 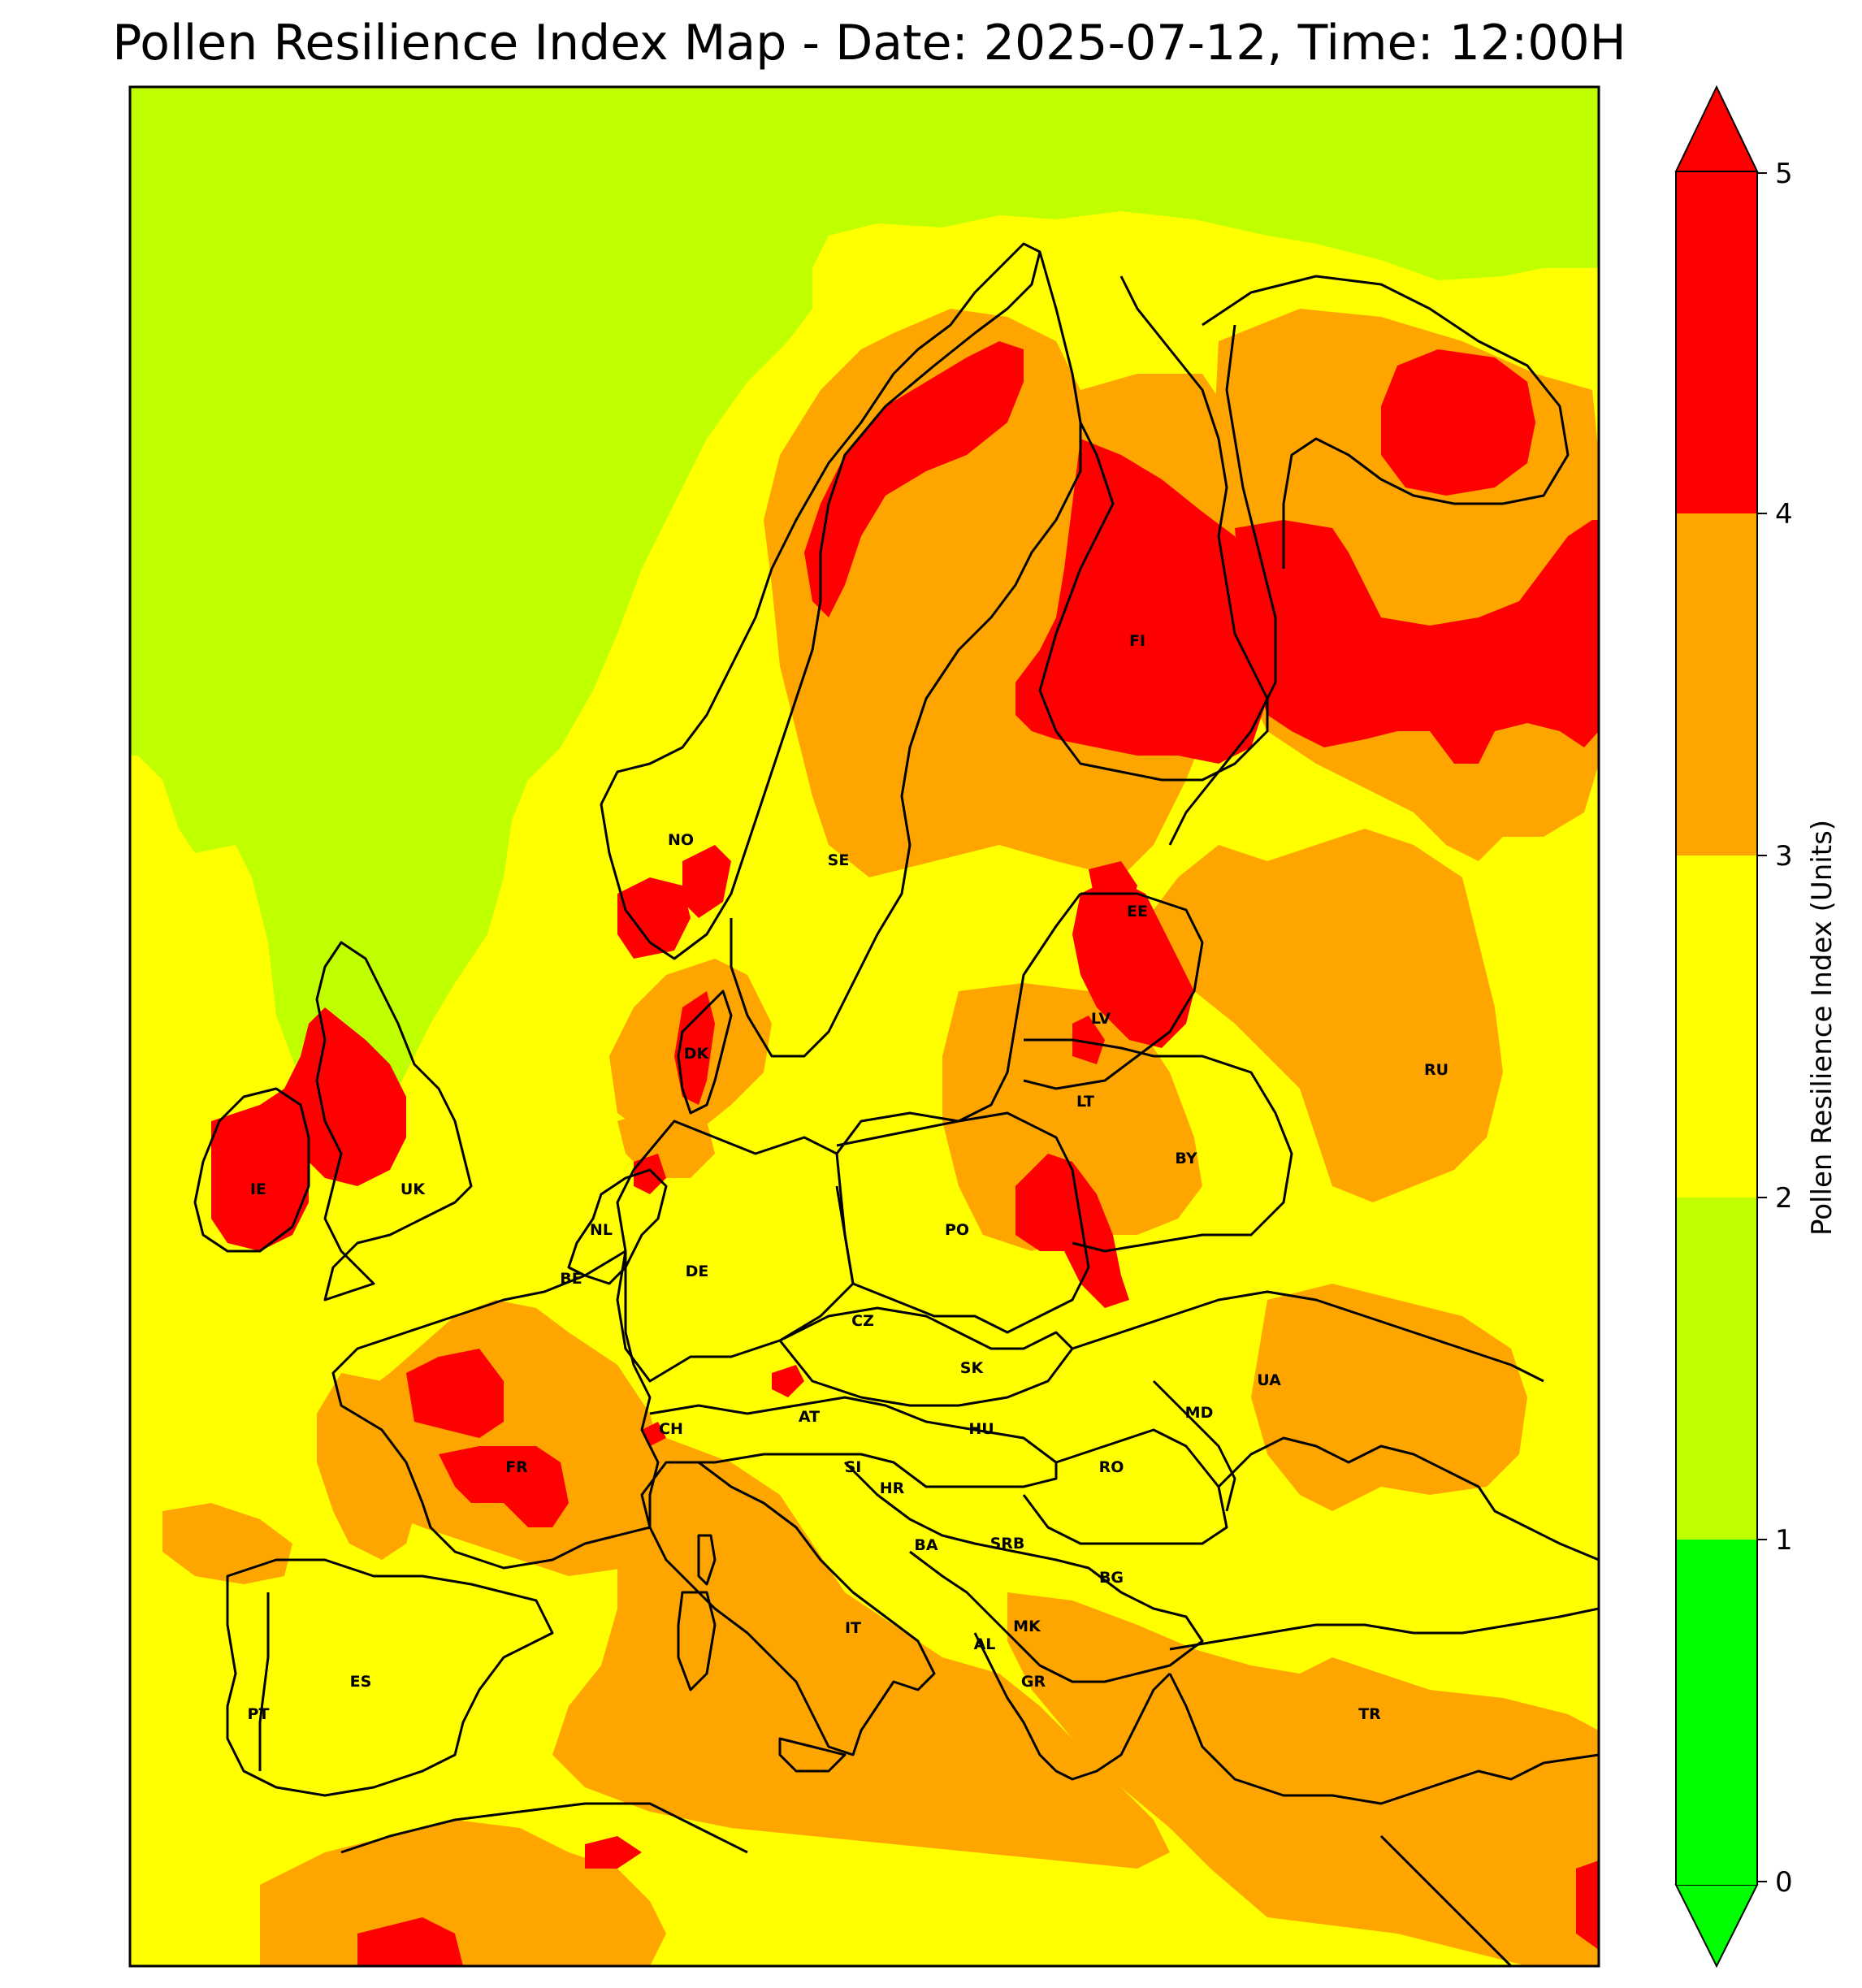 I want to click on country-label: DK, so click(x=697, y=1054).